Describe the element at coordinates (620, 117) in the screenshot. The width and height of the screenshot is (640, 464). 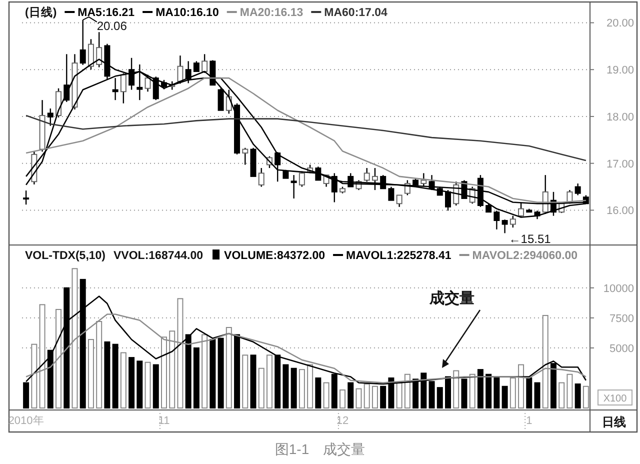
I see `y-tick-label: 18.00` at that location.